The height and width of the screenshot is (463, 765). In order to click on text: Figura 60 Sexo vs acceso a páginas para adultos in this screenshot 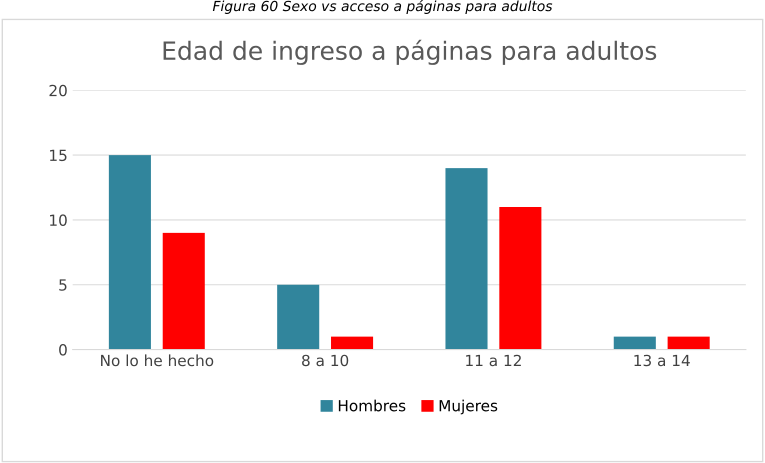, I will do `click(382, 7)`.